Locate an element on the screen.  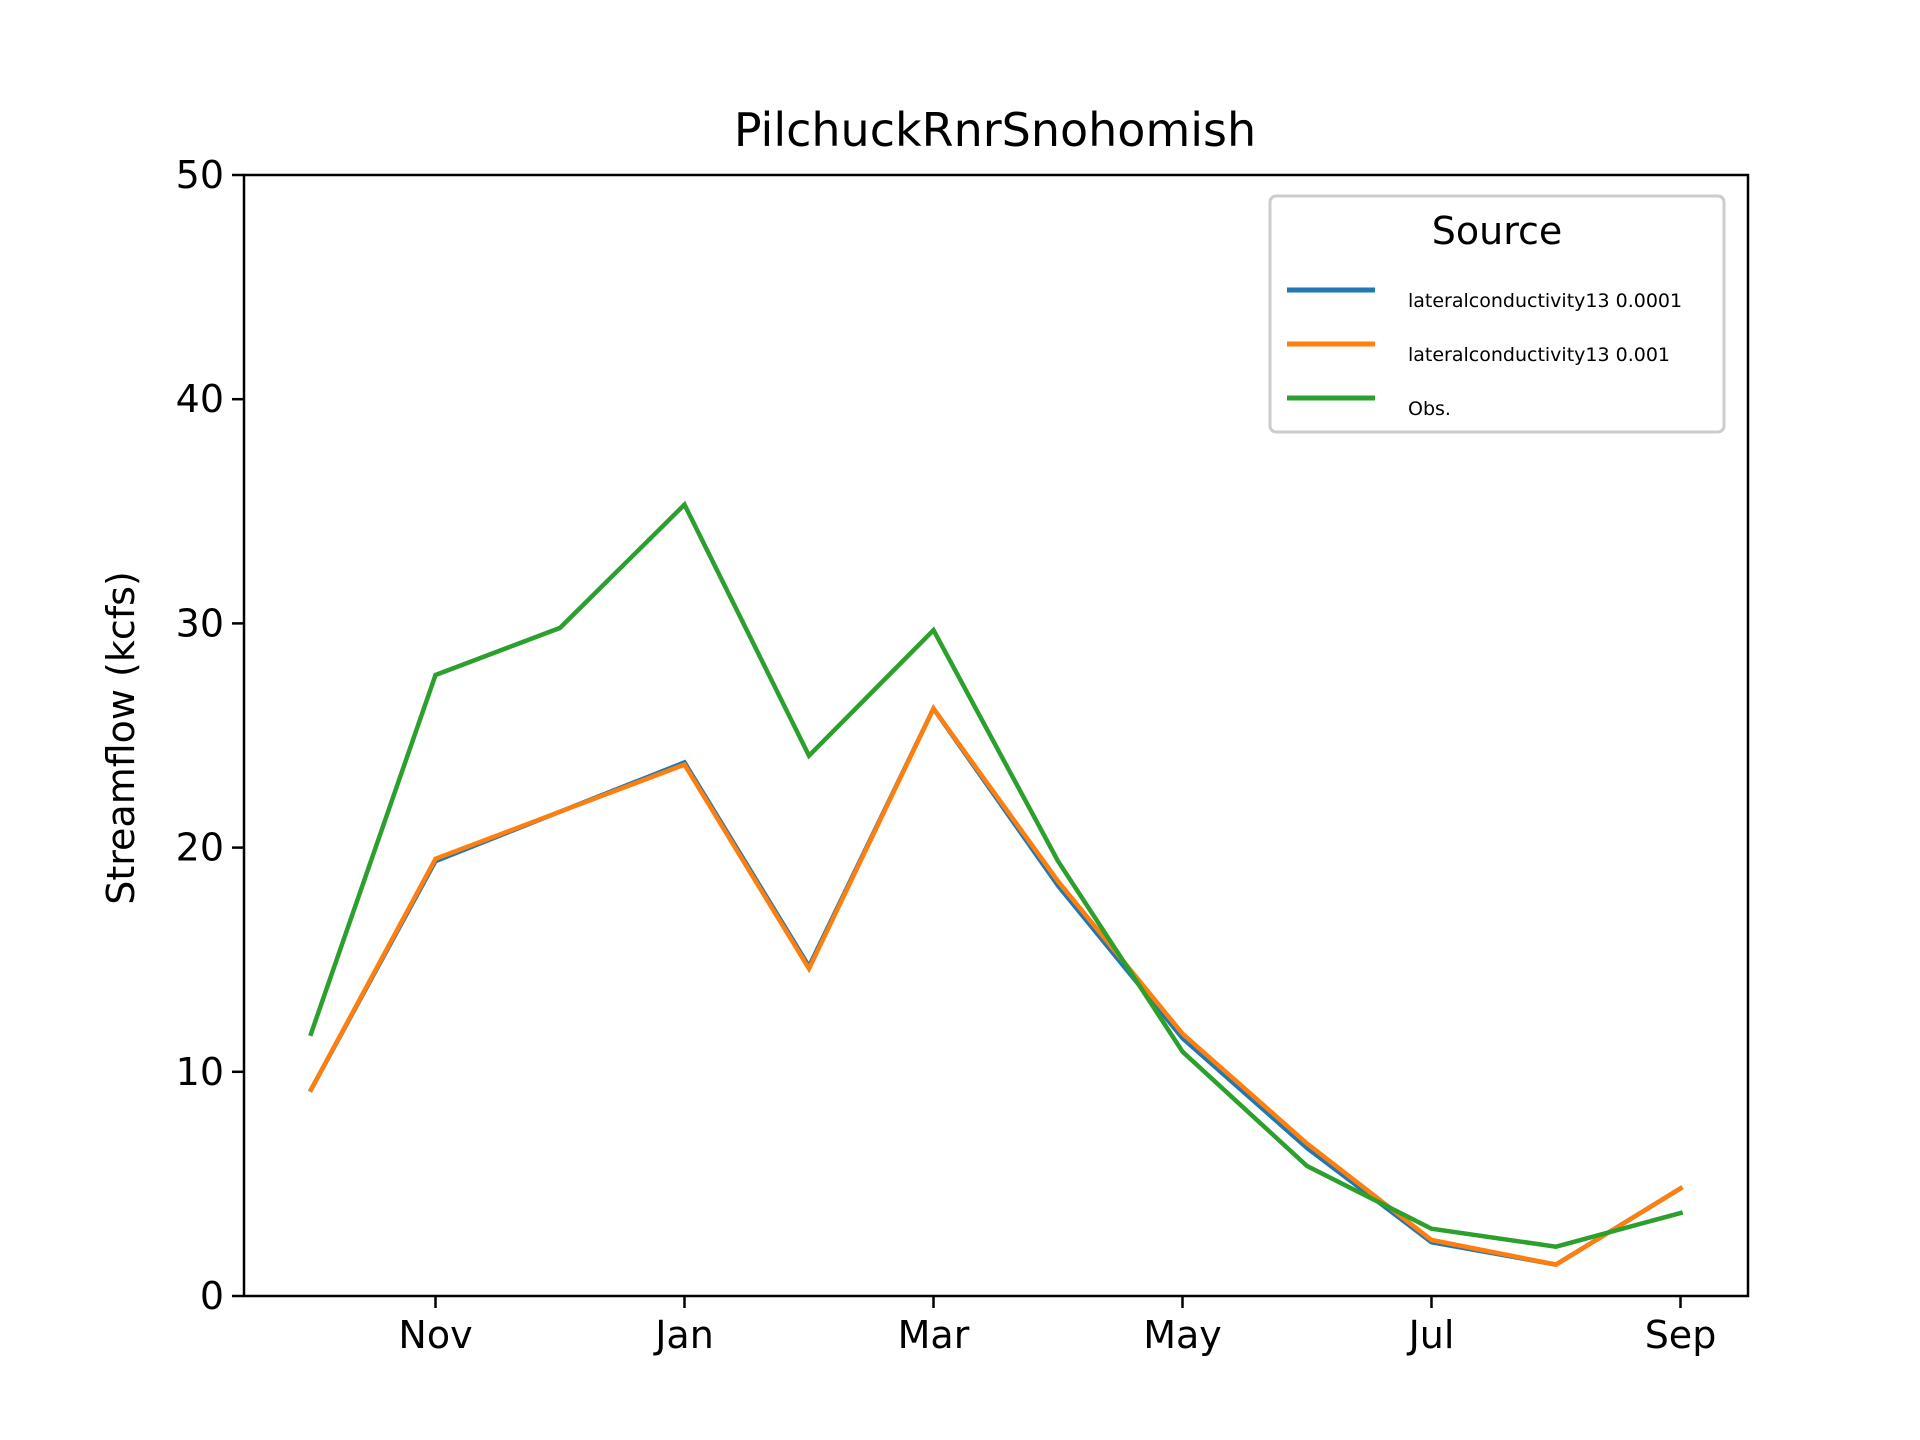
x-axis-ticks: Nov Jan Mar May Jul Sep is located at coordinates (1057, 1326).